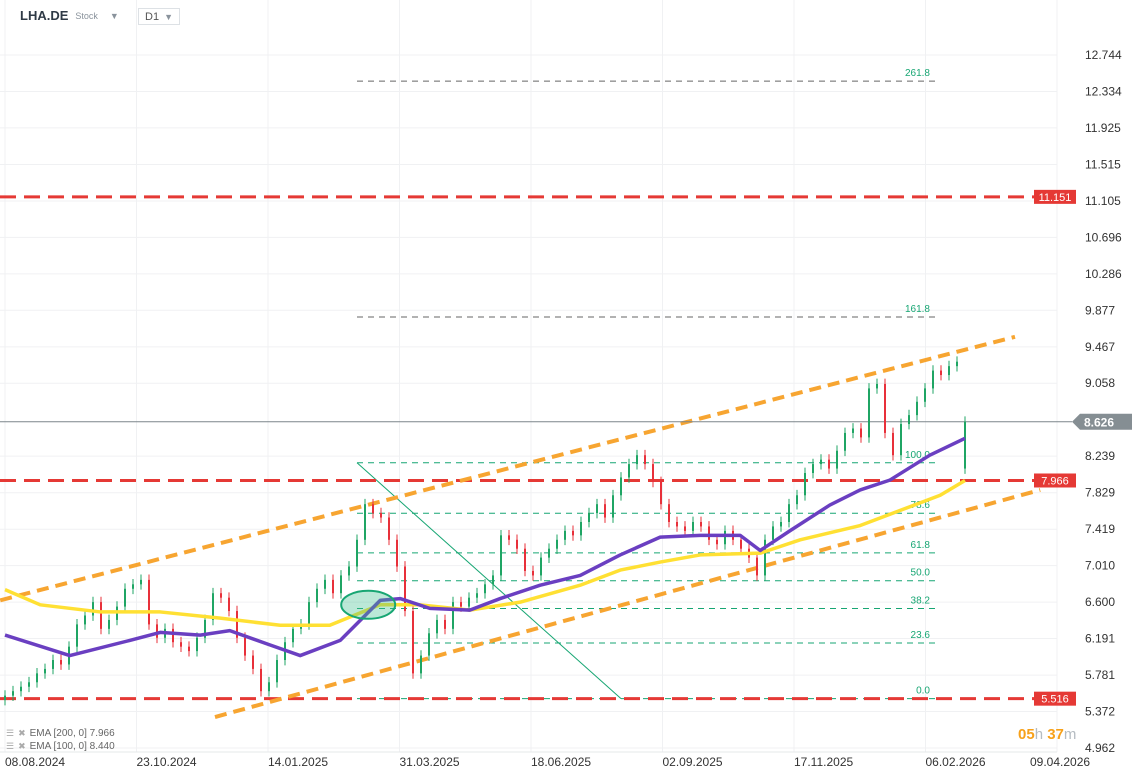  What do you see at coordinates (72, 733) in the screenshot?
I see `legend-label: EMA [200, 0] 7.966` at bounding box center [72, 733].